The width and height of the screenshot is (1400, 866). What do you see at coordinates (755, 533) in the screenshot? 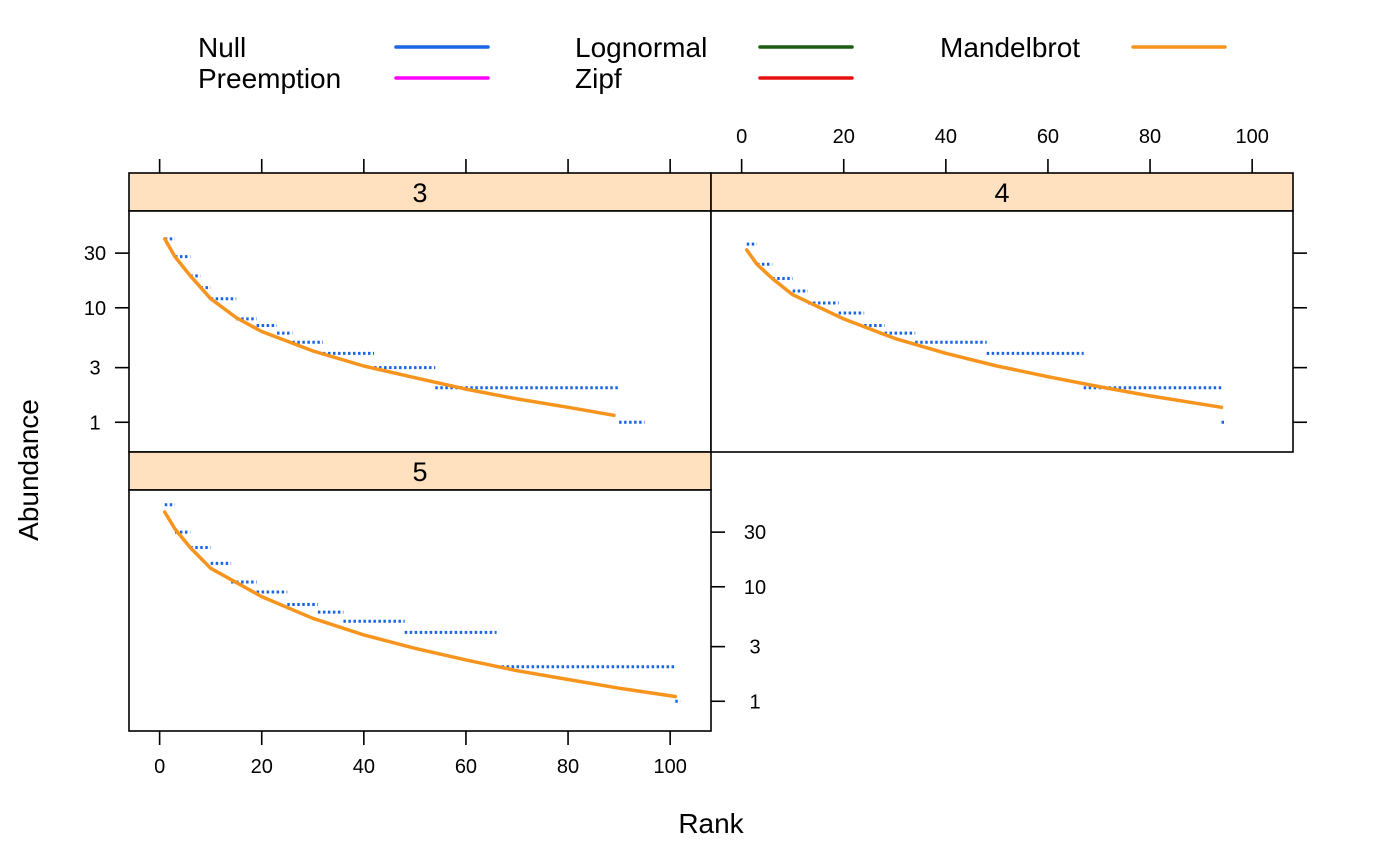
I see `y-tick-label-right-30: 30` at bounding box center [755, 533].